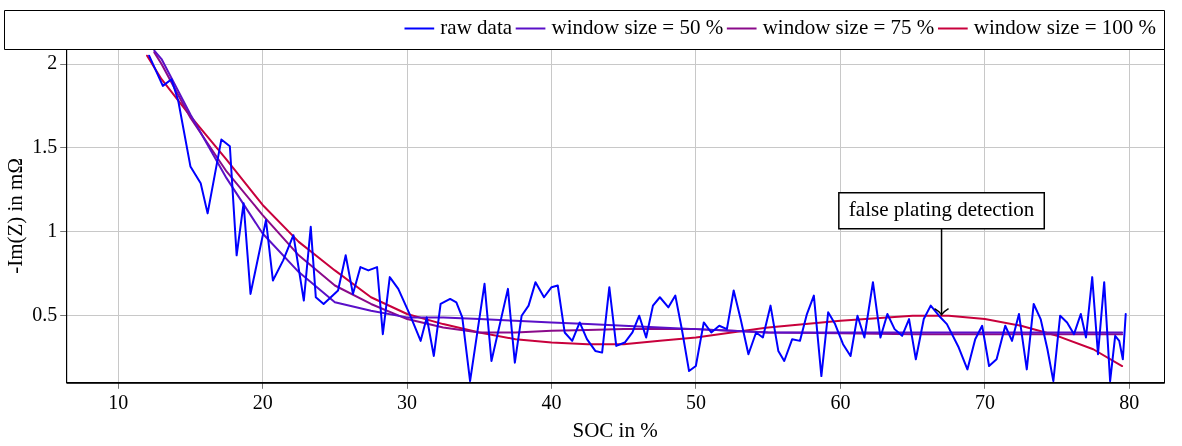 Image resolution: width=1182 pixels, height=446 pixels. I want to click on y-tick-label: 1.5, so click(45, 146).